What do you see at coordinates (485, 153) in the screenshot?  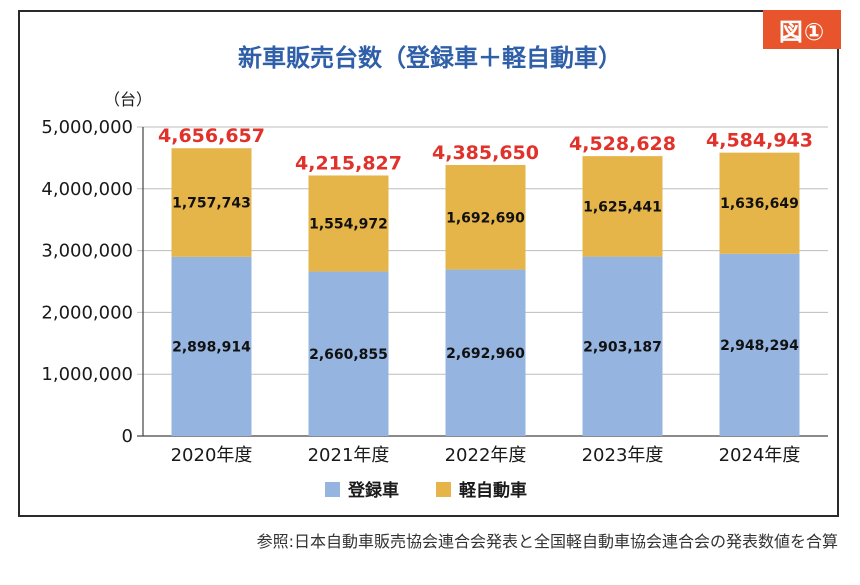 I see `total-label: 4,385,650` at bounding box center [485, 153].